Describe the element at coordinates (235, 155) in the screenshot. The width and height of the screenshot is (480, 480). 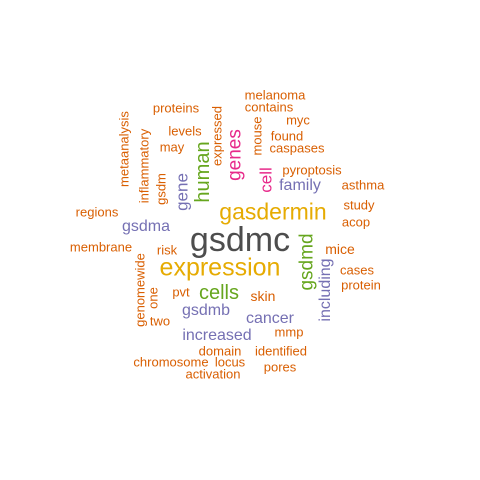
I see `word-genes: genes` at that location.